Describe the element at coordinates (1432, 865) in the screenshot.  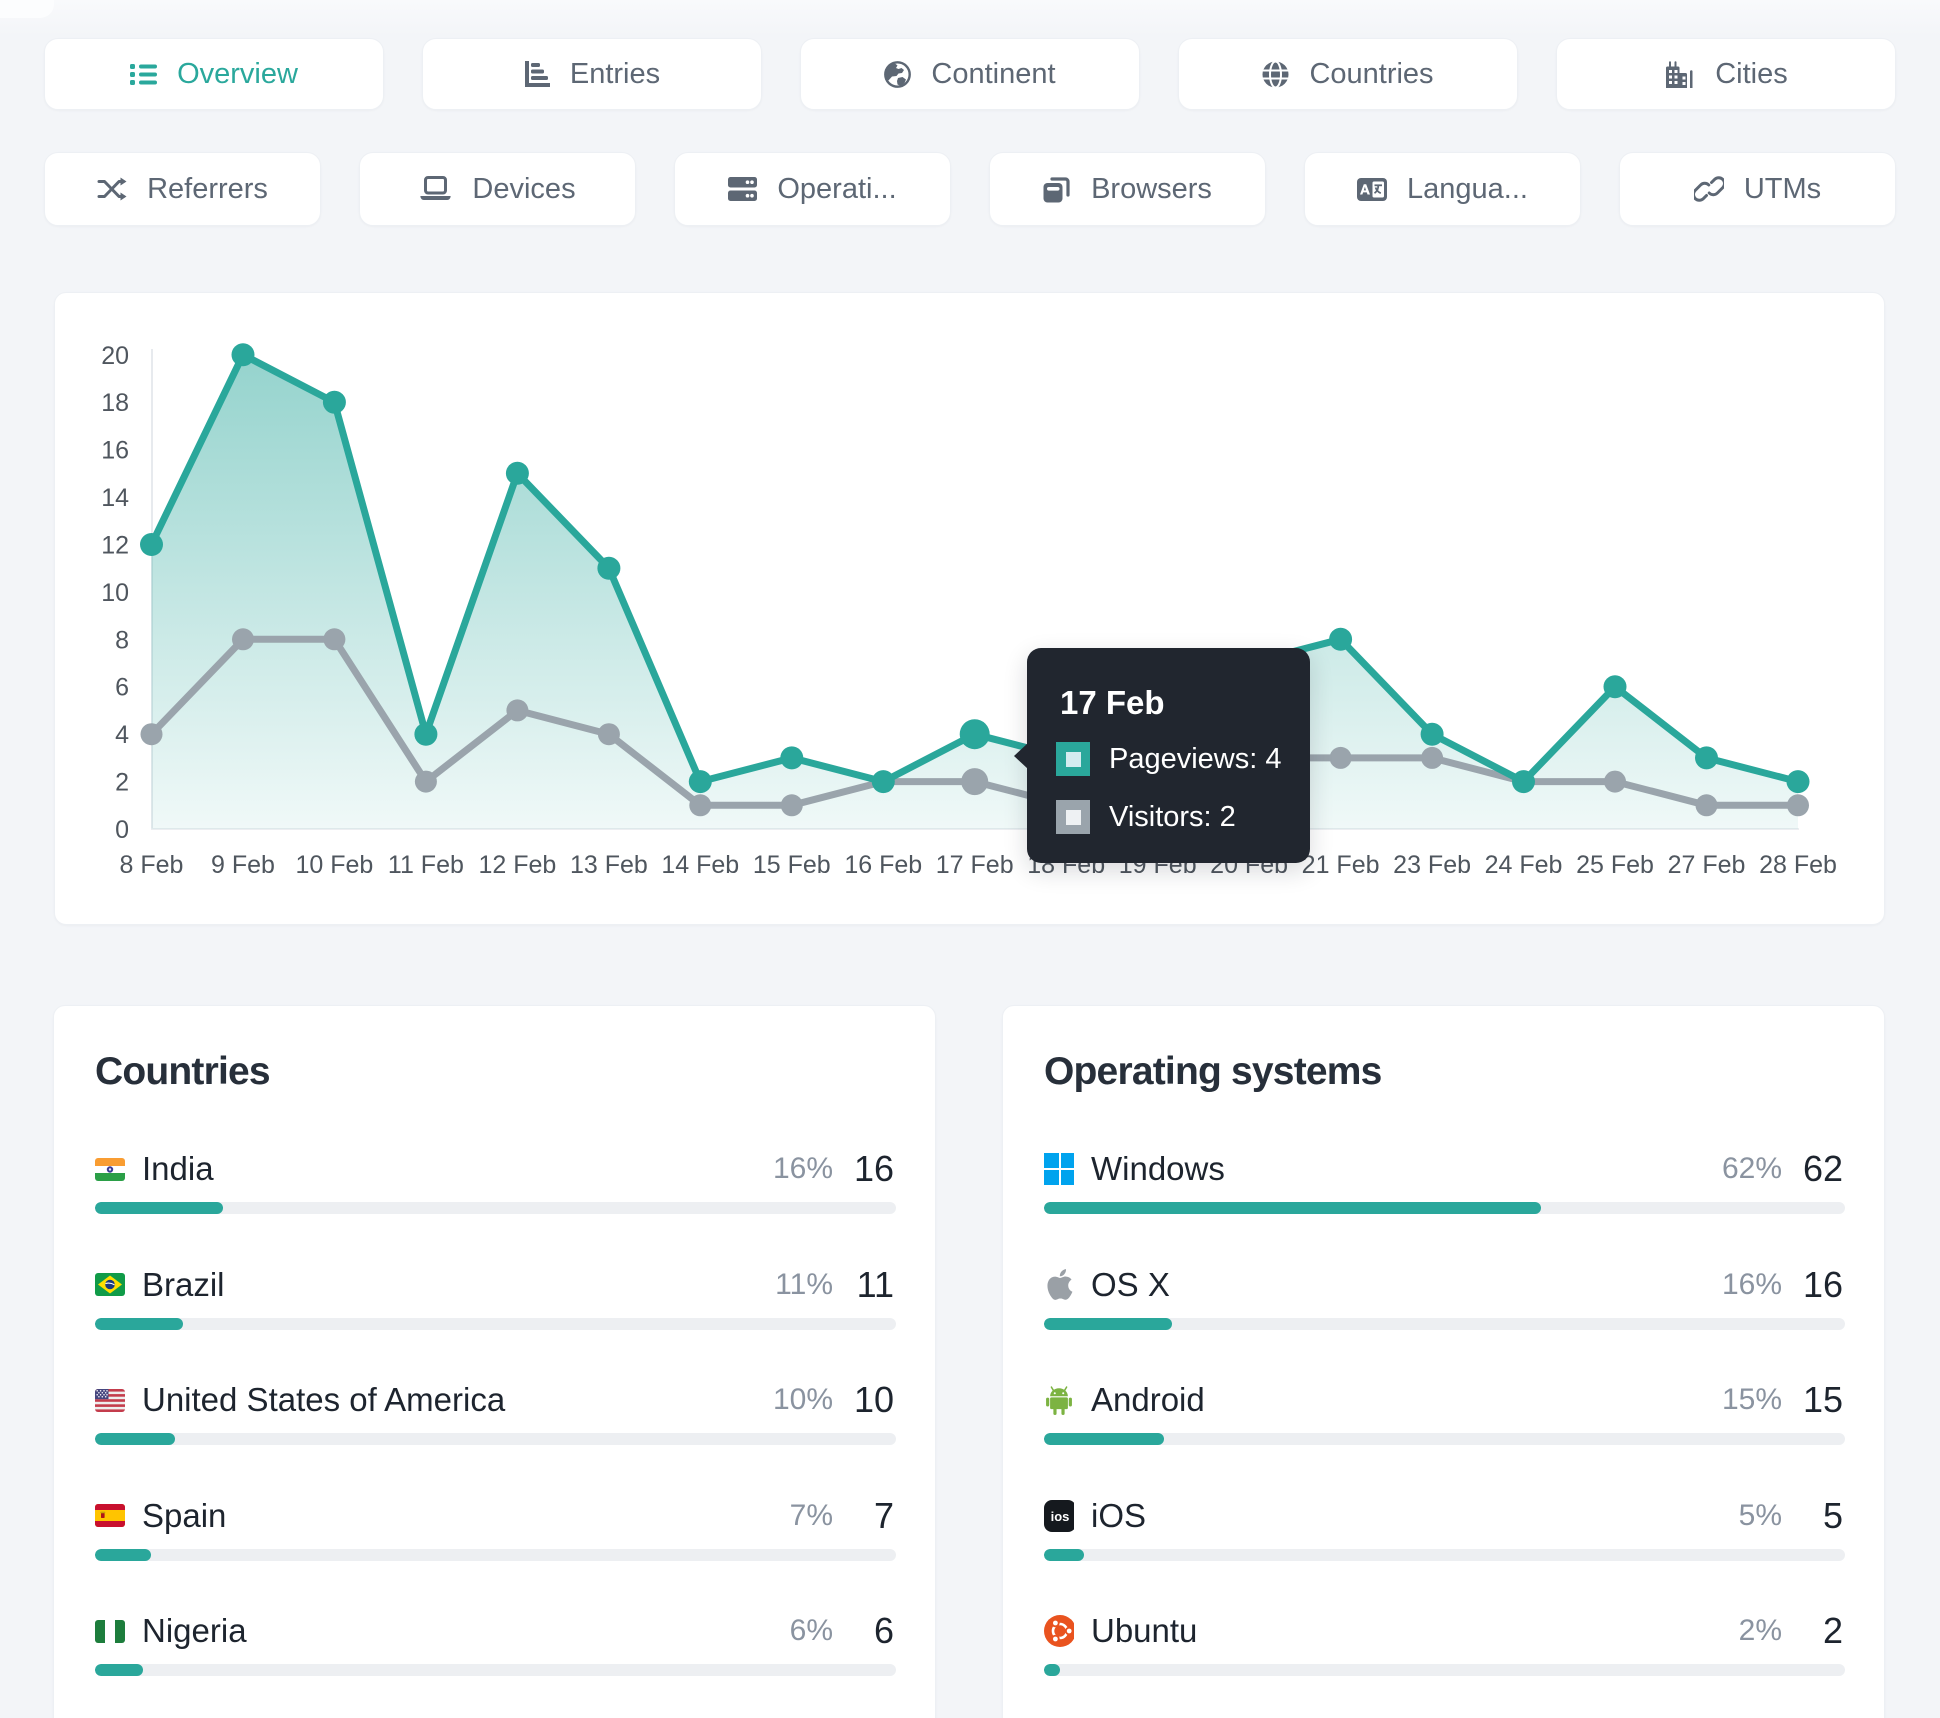
I see `svg-text: 23 Feb` at that location.